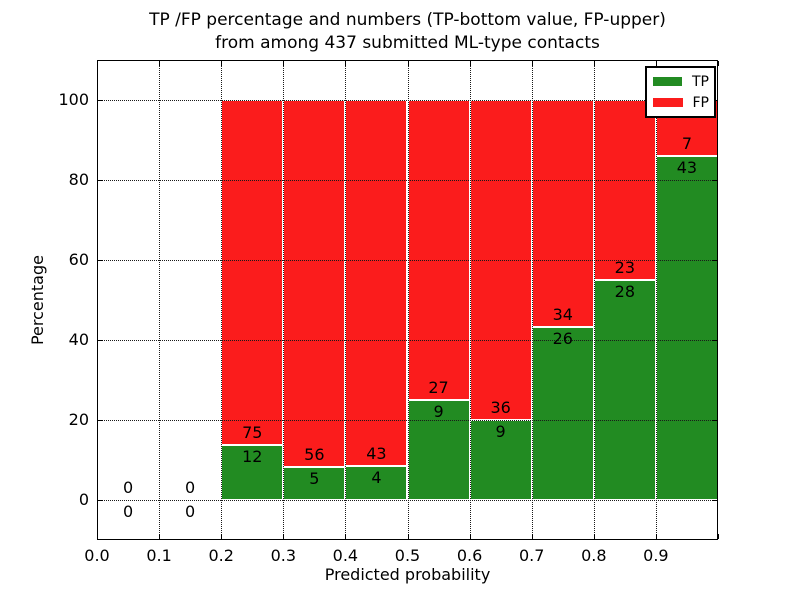  Describe the element at coordinates (469, 555) in the screenshot. I see `x-tick-label: 0.6` at that location.